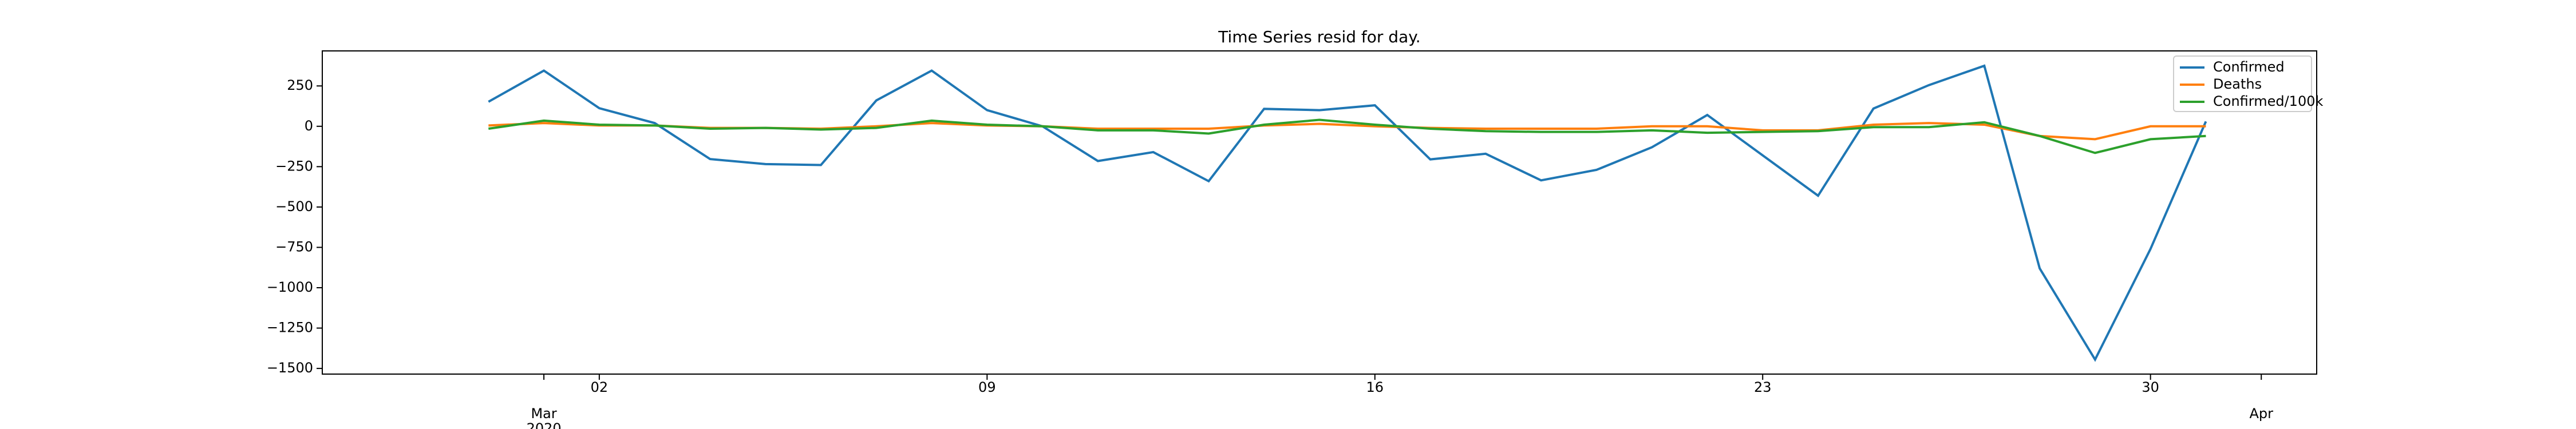 The width and height of the screenshot is (2576, 429). What do you see at coordinates (290, 368) in the screenshot?
I see `y-tick-label: −1500` at bounding box center [290, 368].